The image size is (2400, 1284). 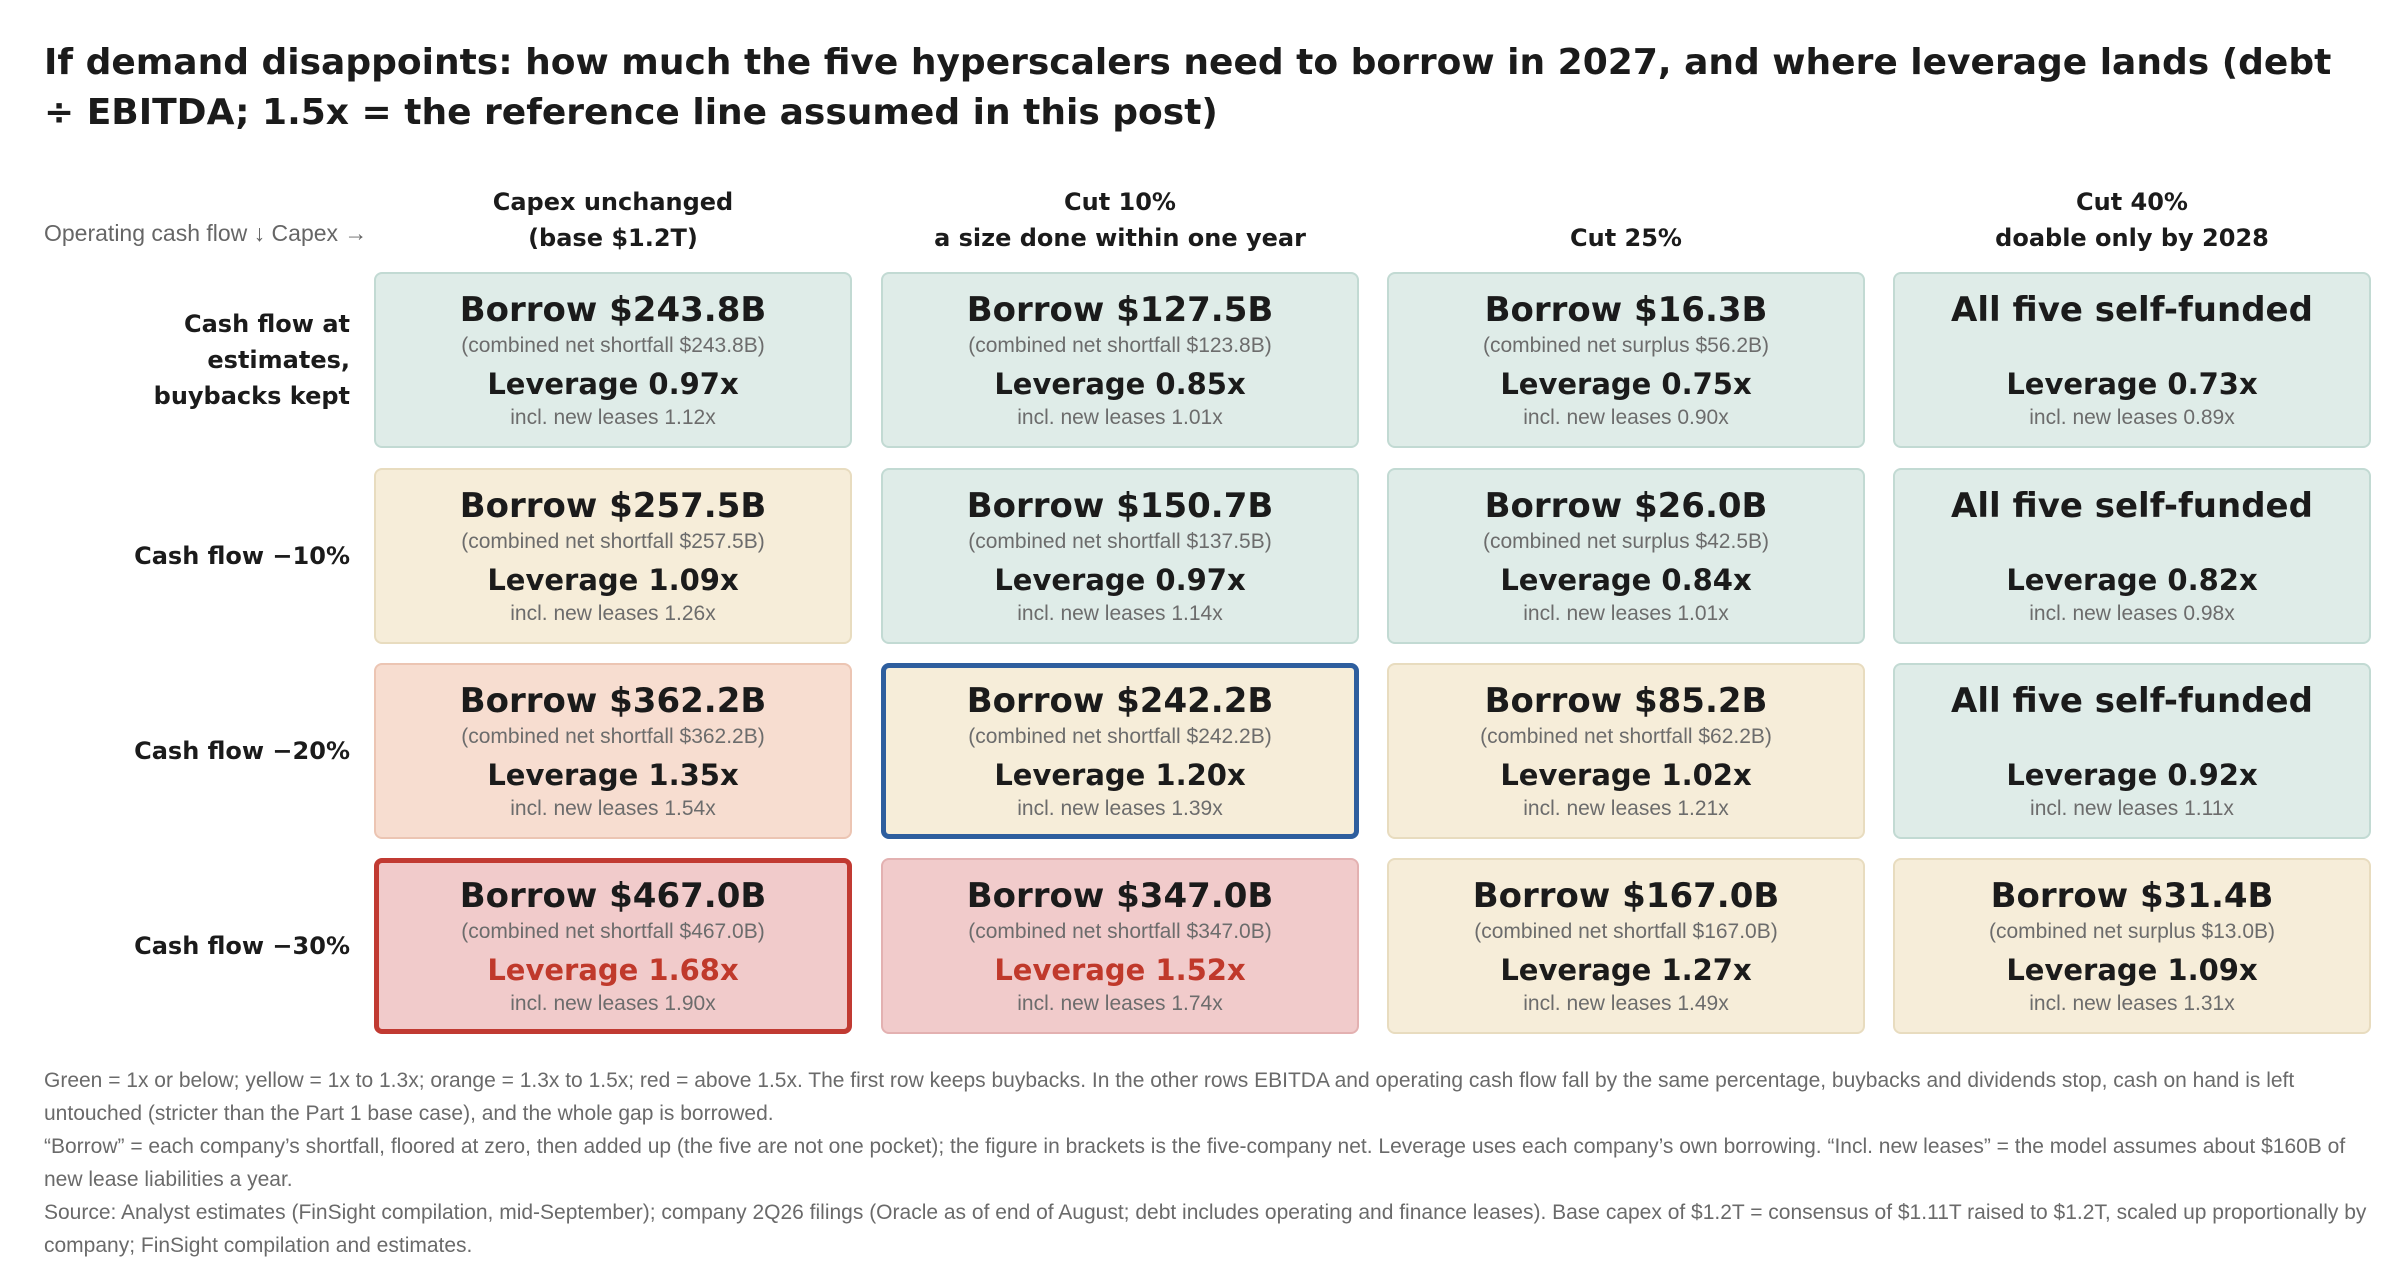 What do you see at coordinates (1120, 345) in the screenshot?
I see `net-shortfall: (combined net shortfall $123.8B)` at bounding box center [1120, 345].